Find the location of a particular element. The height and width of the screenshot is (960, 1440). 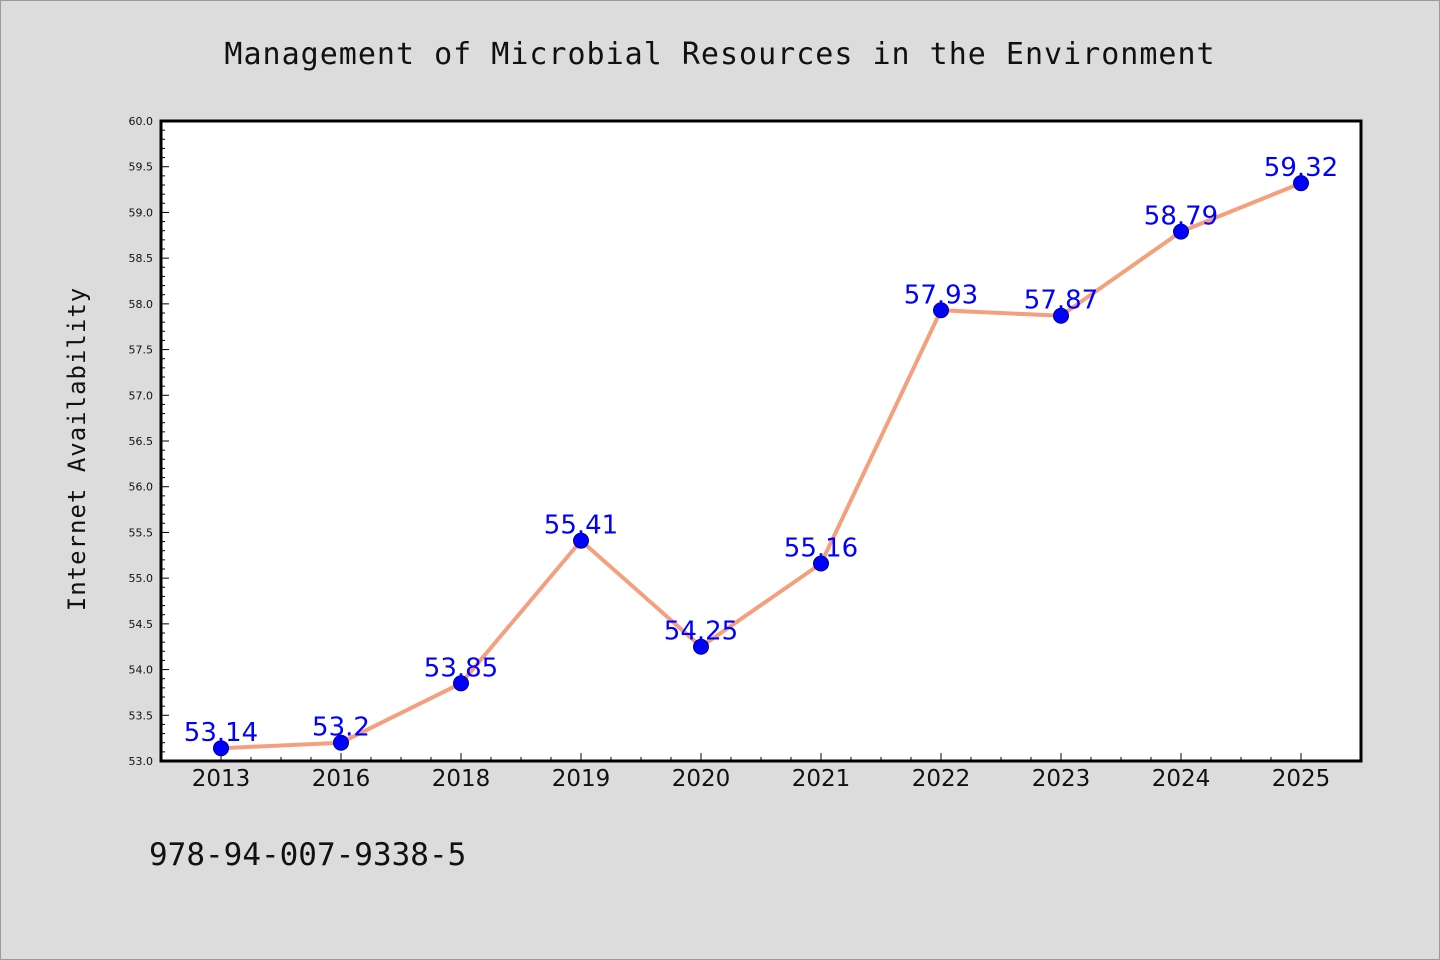

x-tick-label: 2020 is located at coordinates (701, 779).